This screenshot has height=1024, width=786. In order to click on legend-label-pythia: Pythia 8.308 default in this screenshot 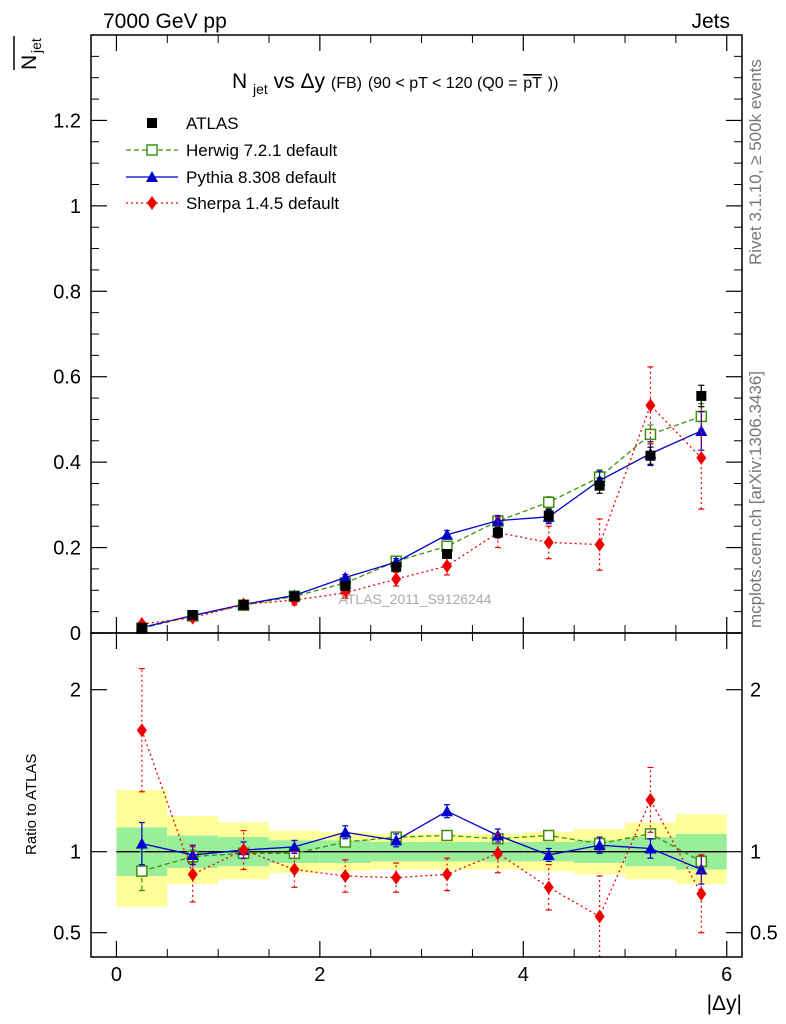, I will do `click(261, 177)`.